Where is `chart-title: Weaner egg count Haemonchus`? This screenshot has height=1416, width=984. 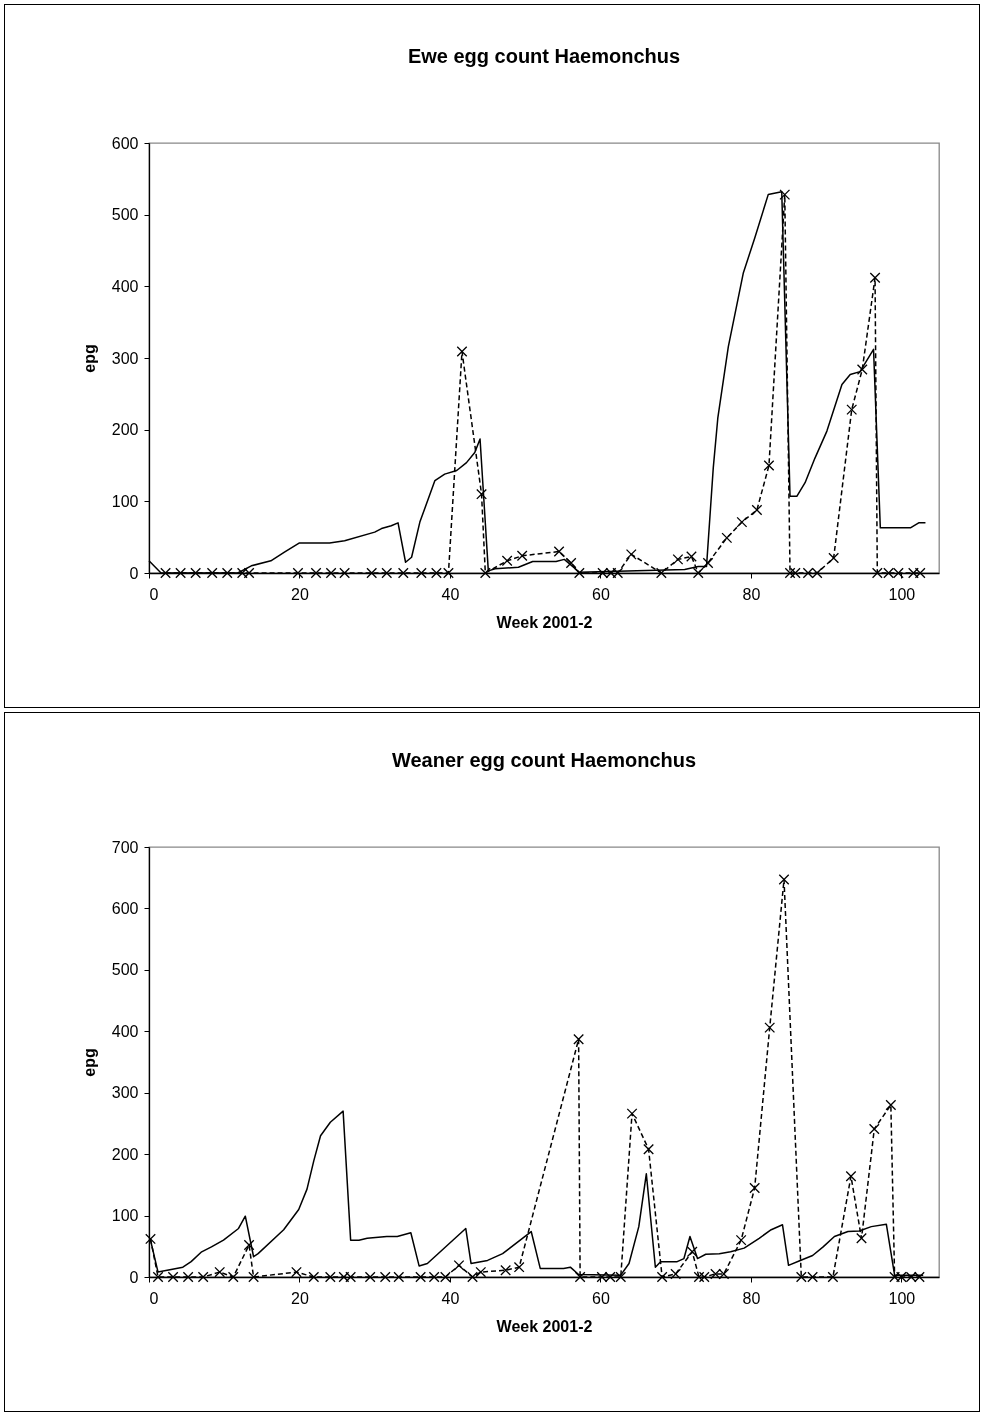
chart-title: Weaner egg count Haemonchus is located at coordinates (544, 760).